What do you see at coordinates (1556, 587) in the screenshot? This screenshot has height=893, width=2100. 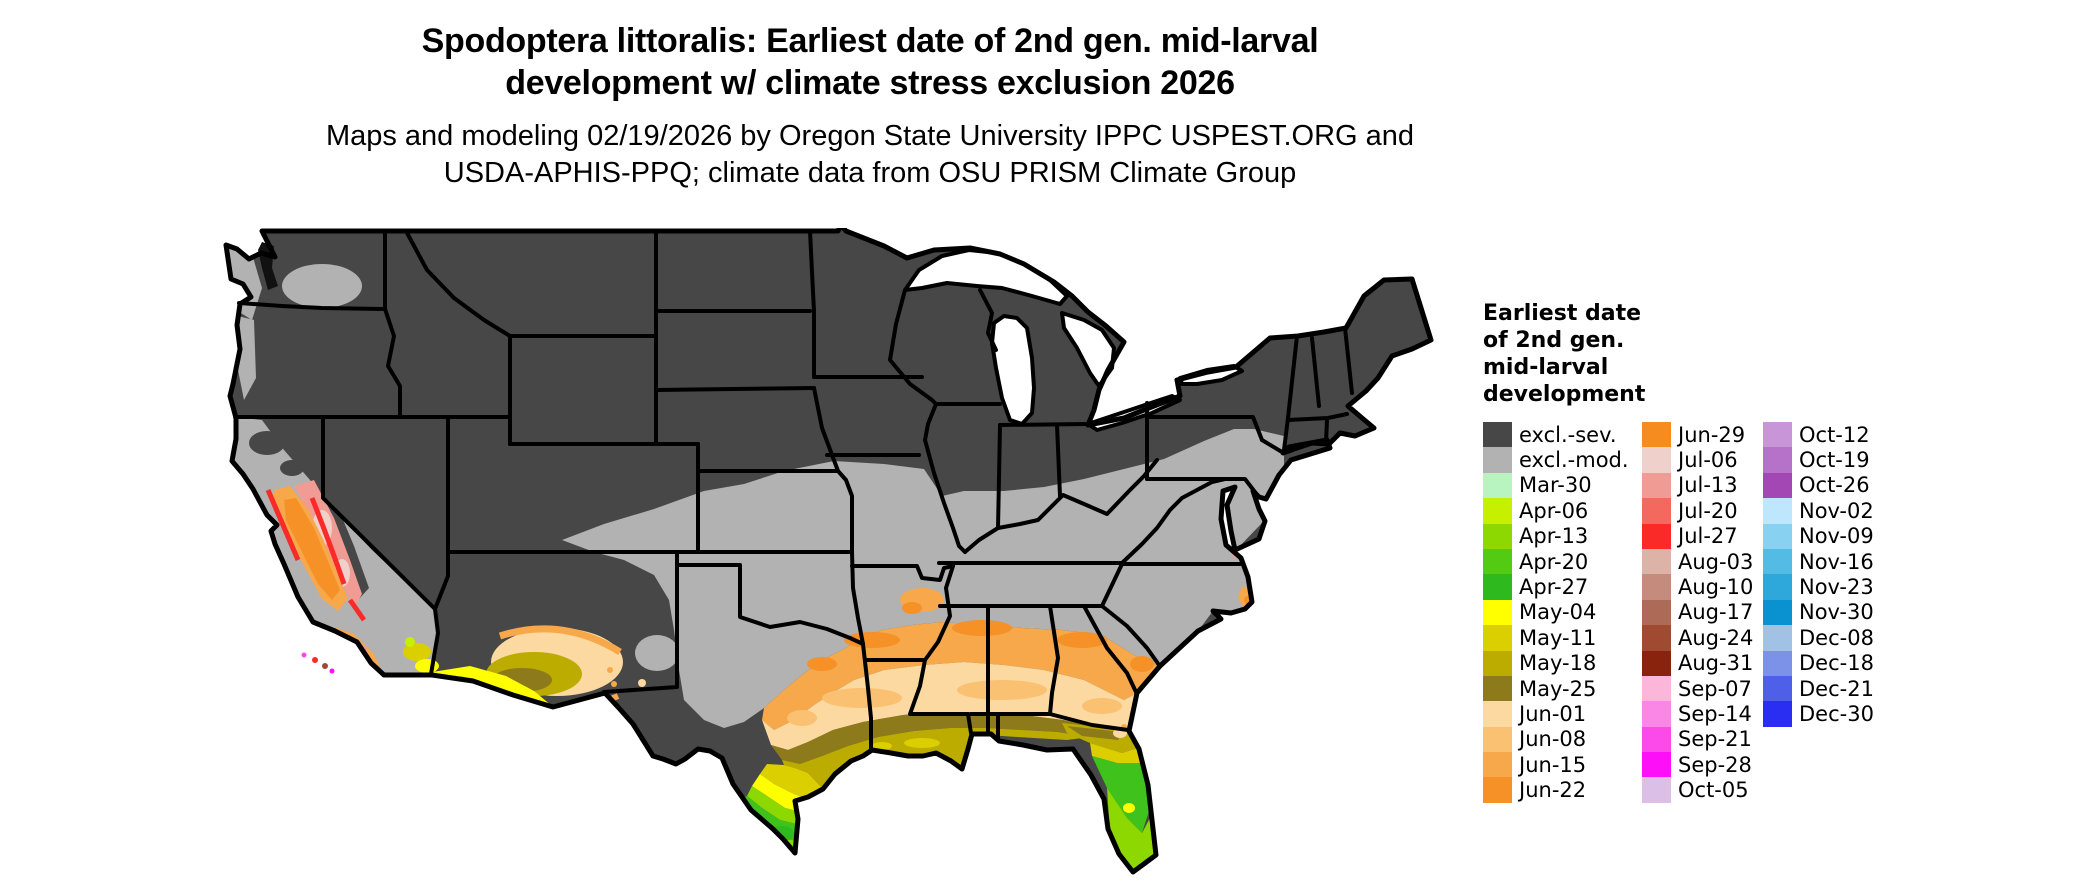 I see `legend-item: Apr-27` at bounding box center [1556, 587].